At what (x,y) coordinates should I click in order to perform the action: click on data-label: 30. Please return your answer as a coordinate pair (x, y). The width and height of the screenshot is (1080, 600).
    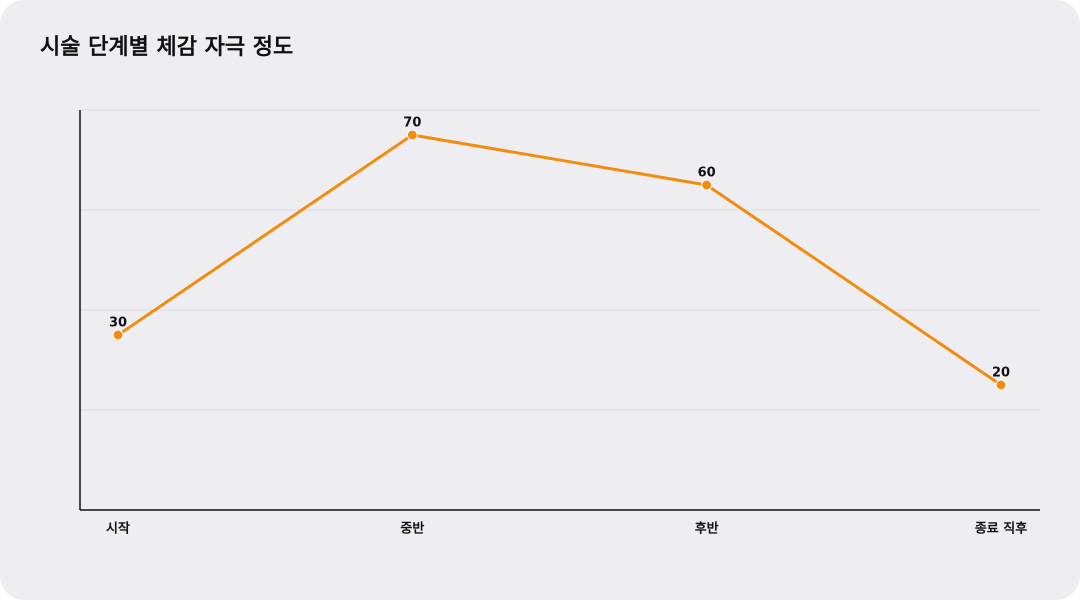
    Looking at the image, I should click on (118, 323).